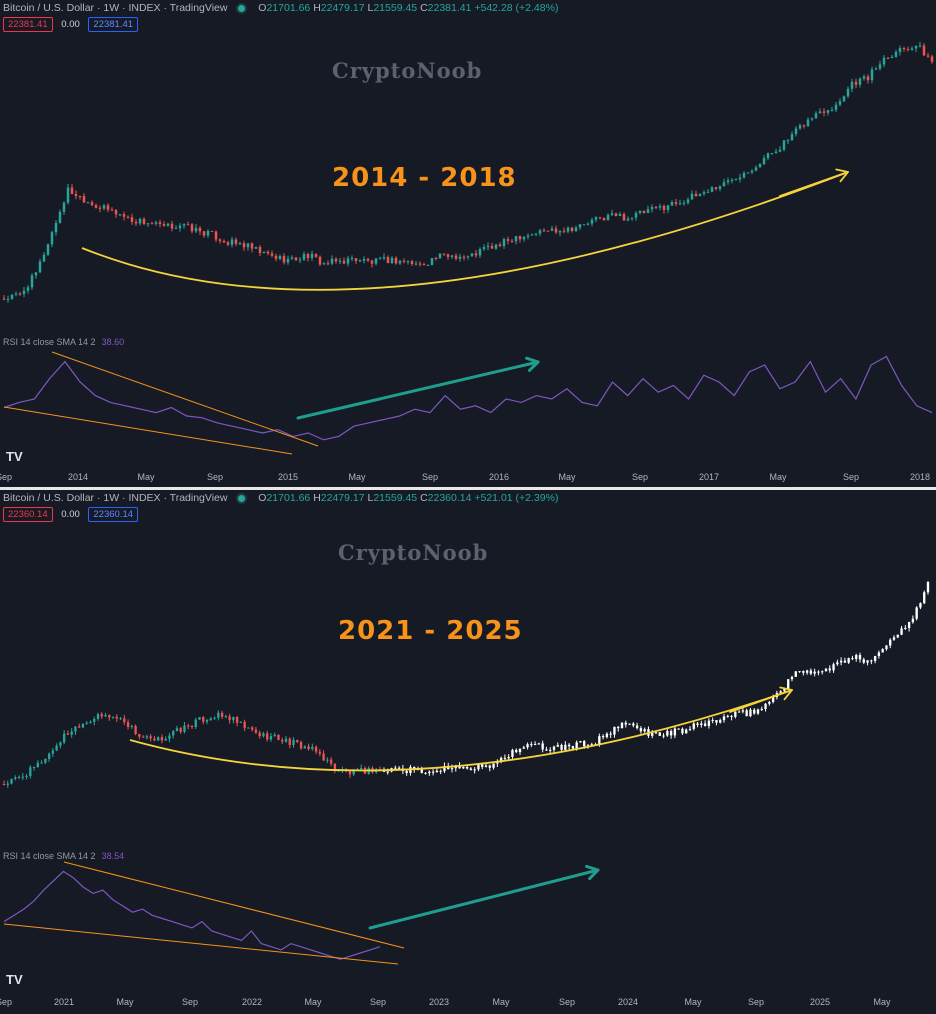 This screenshot has width=936, height=1014. Describe the element at coordinates (468, 488) in the screenshot. I see `panel-divider` at that location.